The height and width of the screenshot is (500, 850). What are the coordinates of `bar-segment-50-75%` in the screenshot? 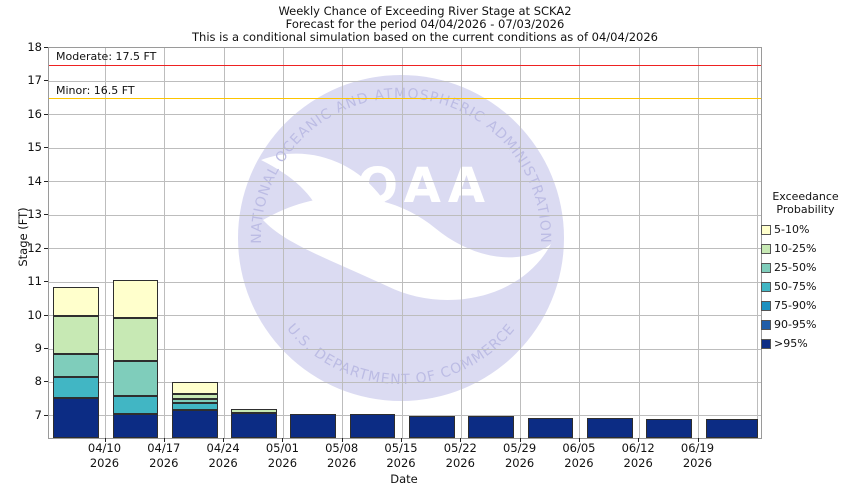 It's located at (194, 407).